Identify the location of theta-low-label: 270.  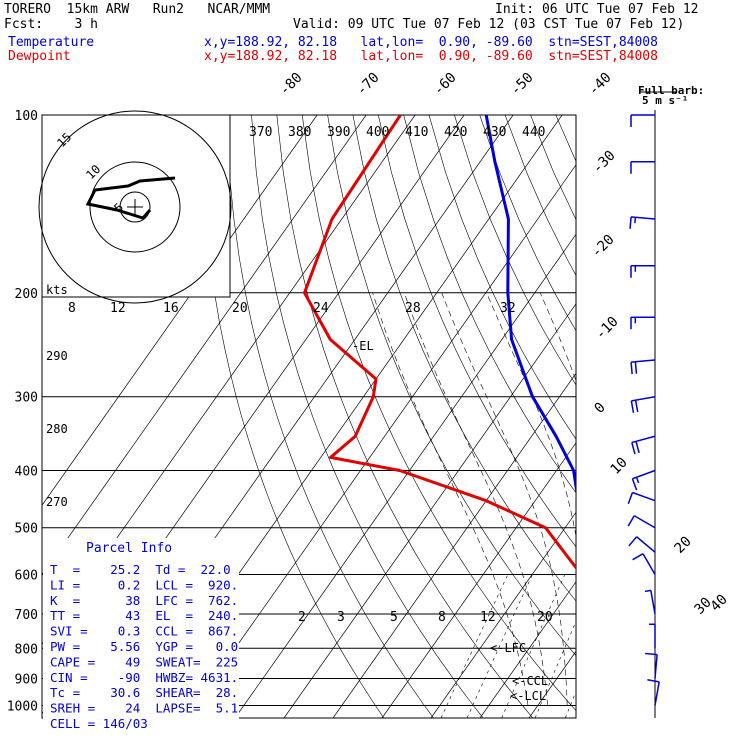
(57, 502).